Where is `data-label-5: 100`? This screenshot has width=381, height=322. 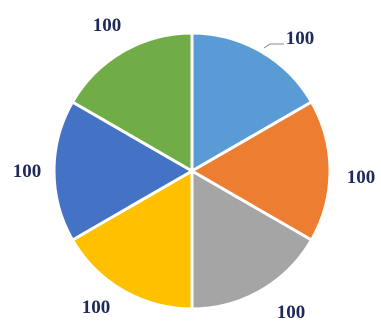
data-label-5: 100 is located at coordinates (27, 171).